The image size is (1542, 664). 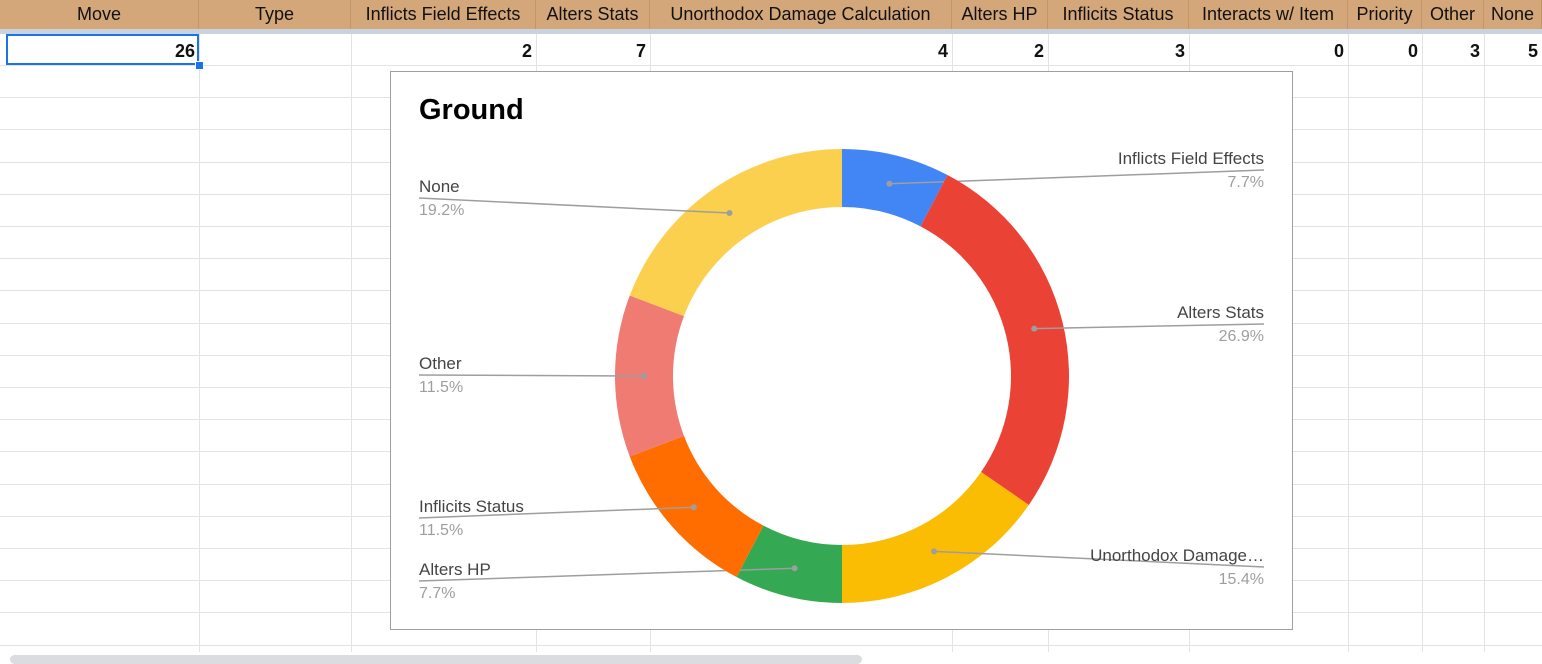 What do you see at coordinates (99, 14) in the screenshot?
I see `column-header-move: Move` at bounding box center [99, 14].